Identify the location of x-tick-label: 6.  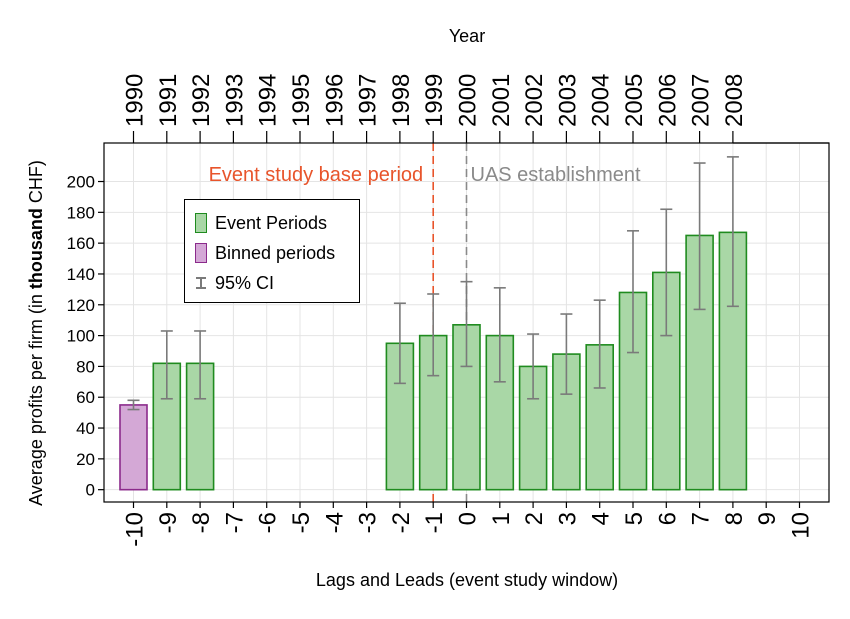
(667, 518).